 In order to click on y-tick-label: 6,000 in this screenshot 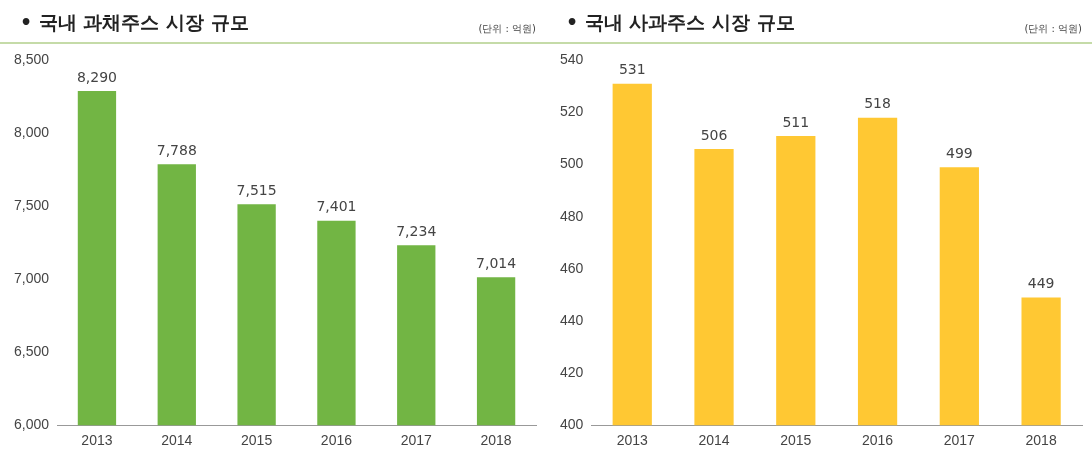, I will do `click(31, 424)`.